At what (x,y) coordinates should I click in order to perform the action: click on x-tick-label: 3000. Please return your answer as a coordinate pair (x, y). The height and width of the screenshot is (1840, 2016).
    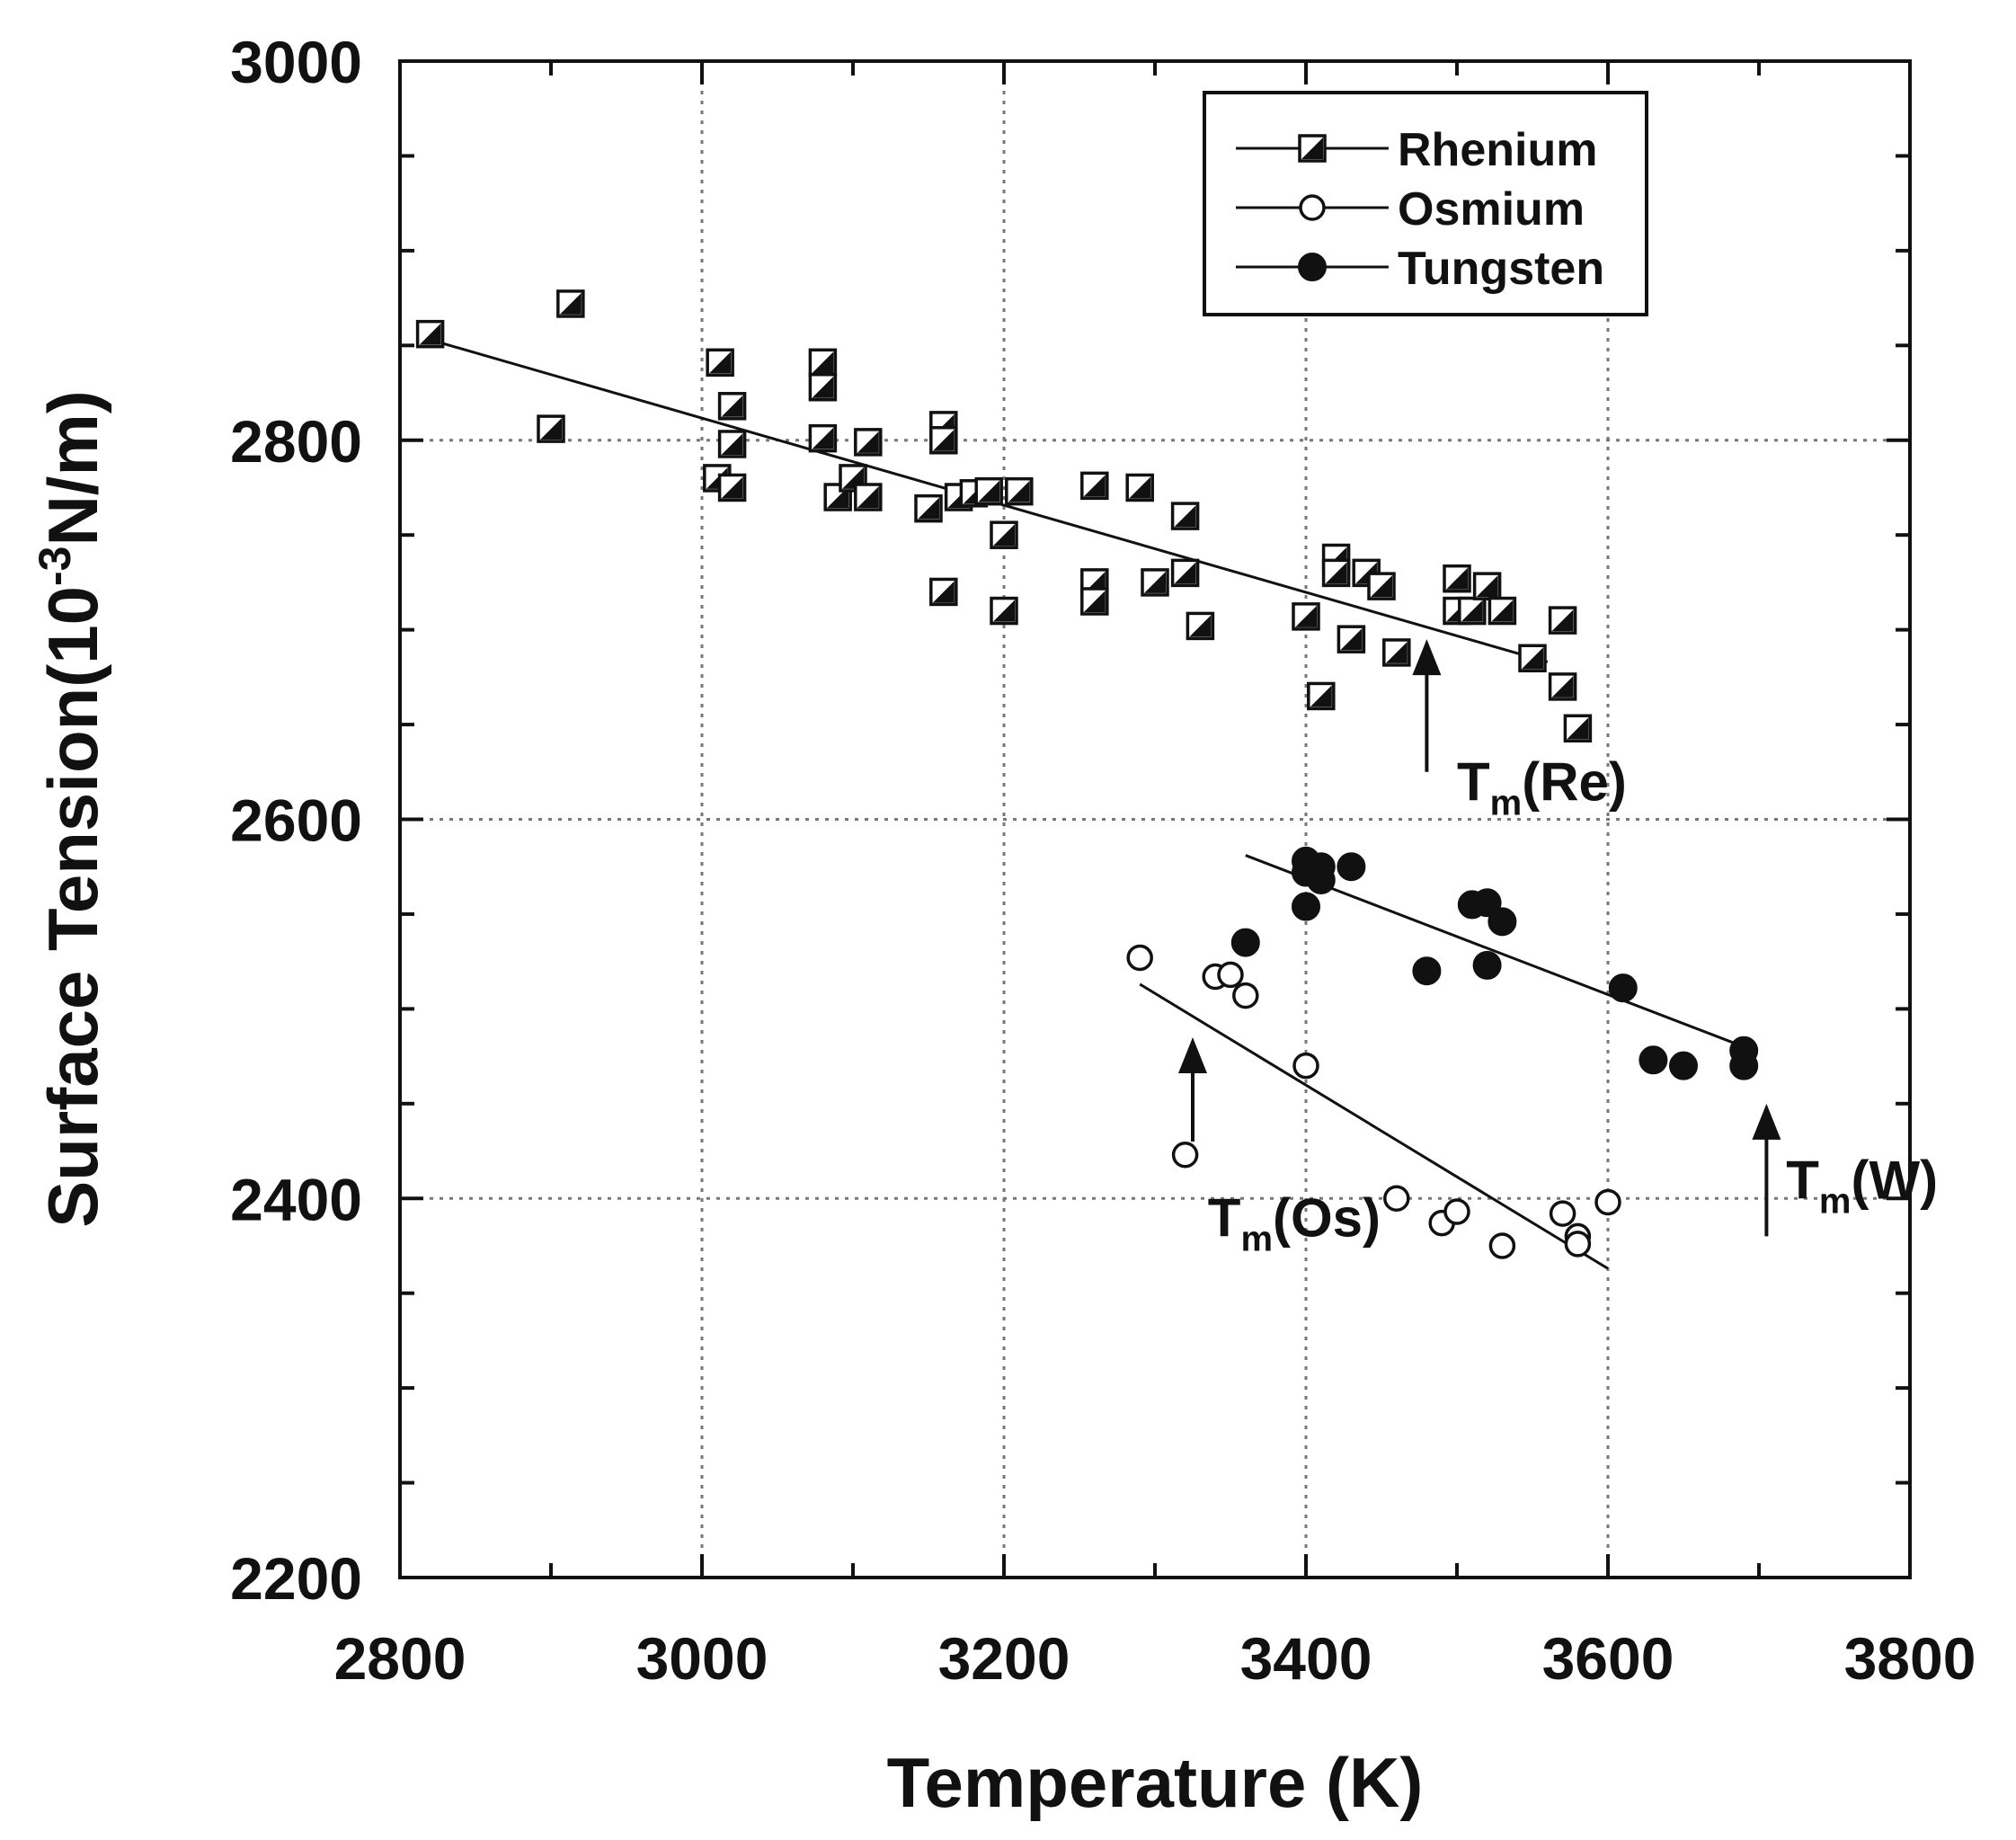
    Looking at the image, I should click on (702, 1659).